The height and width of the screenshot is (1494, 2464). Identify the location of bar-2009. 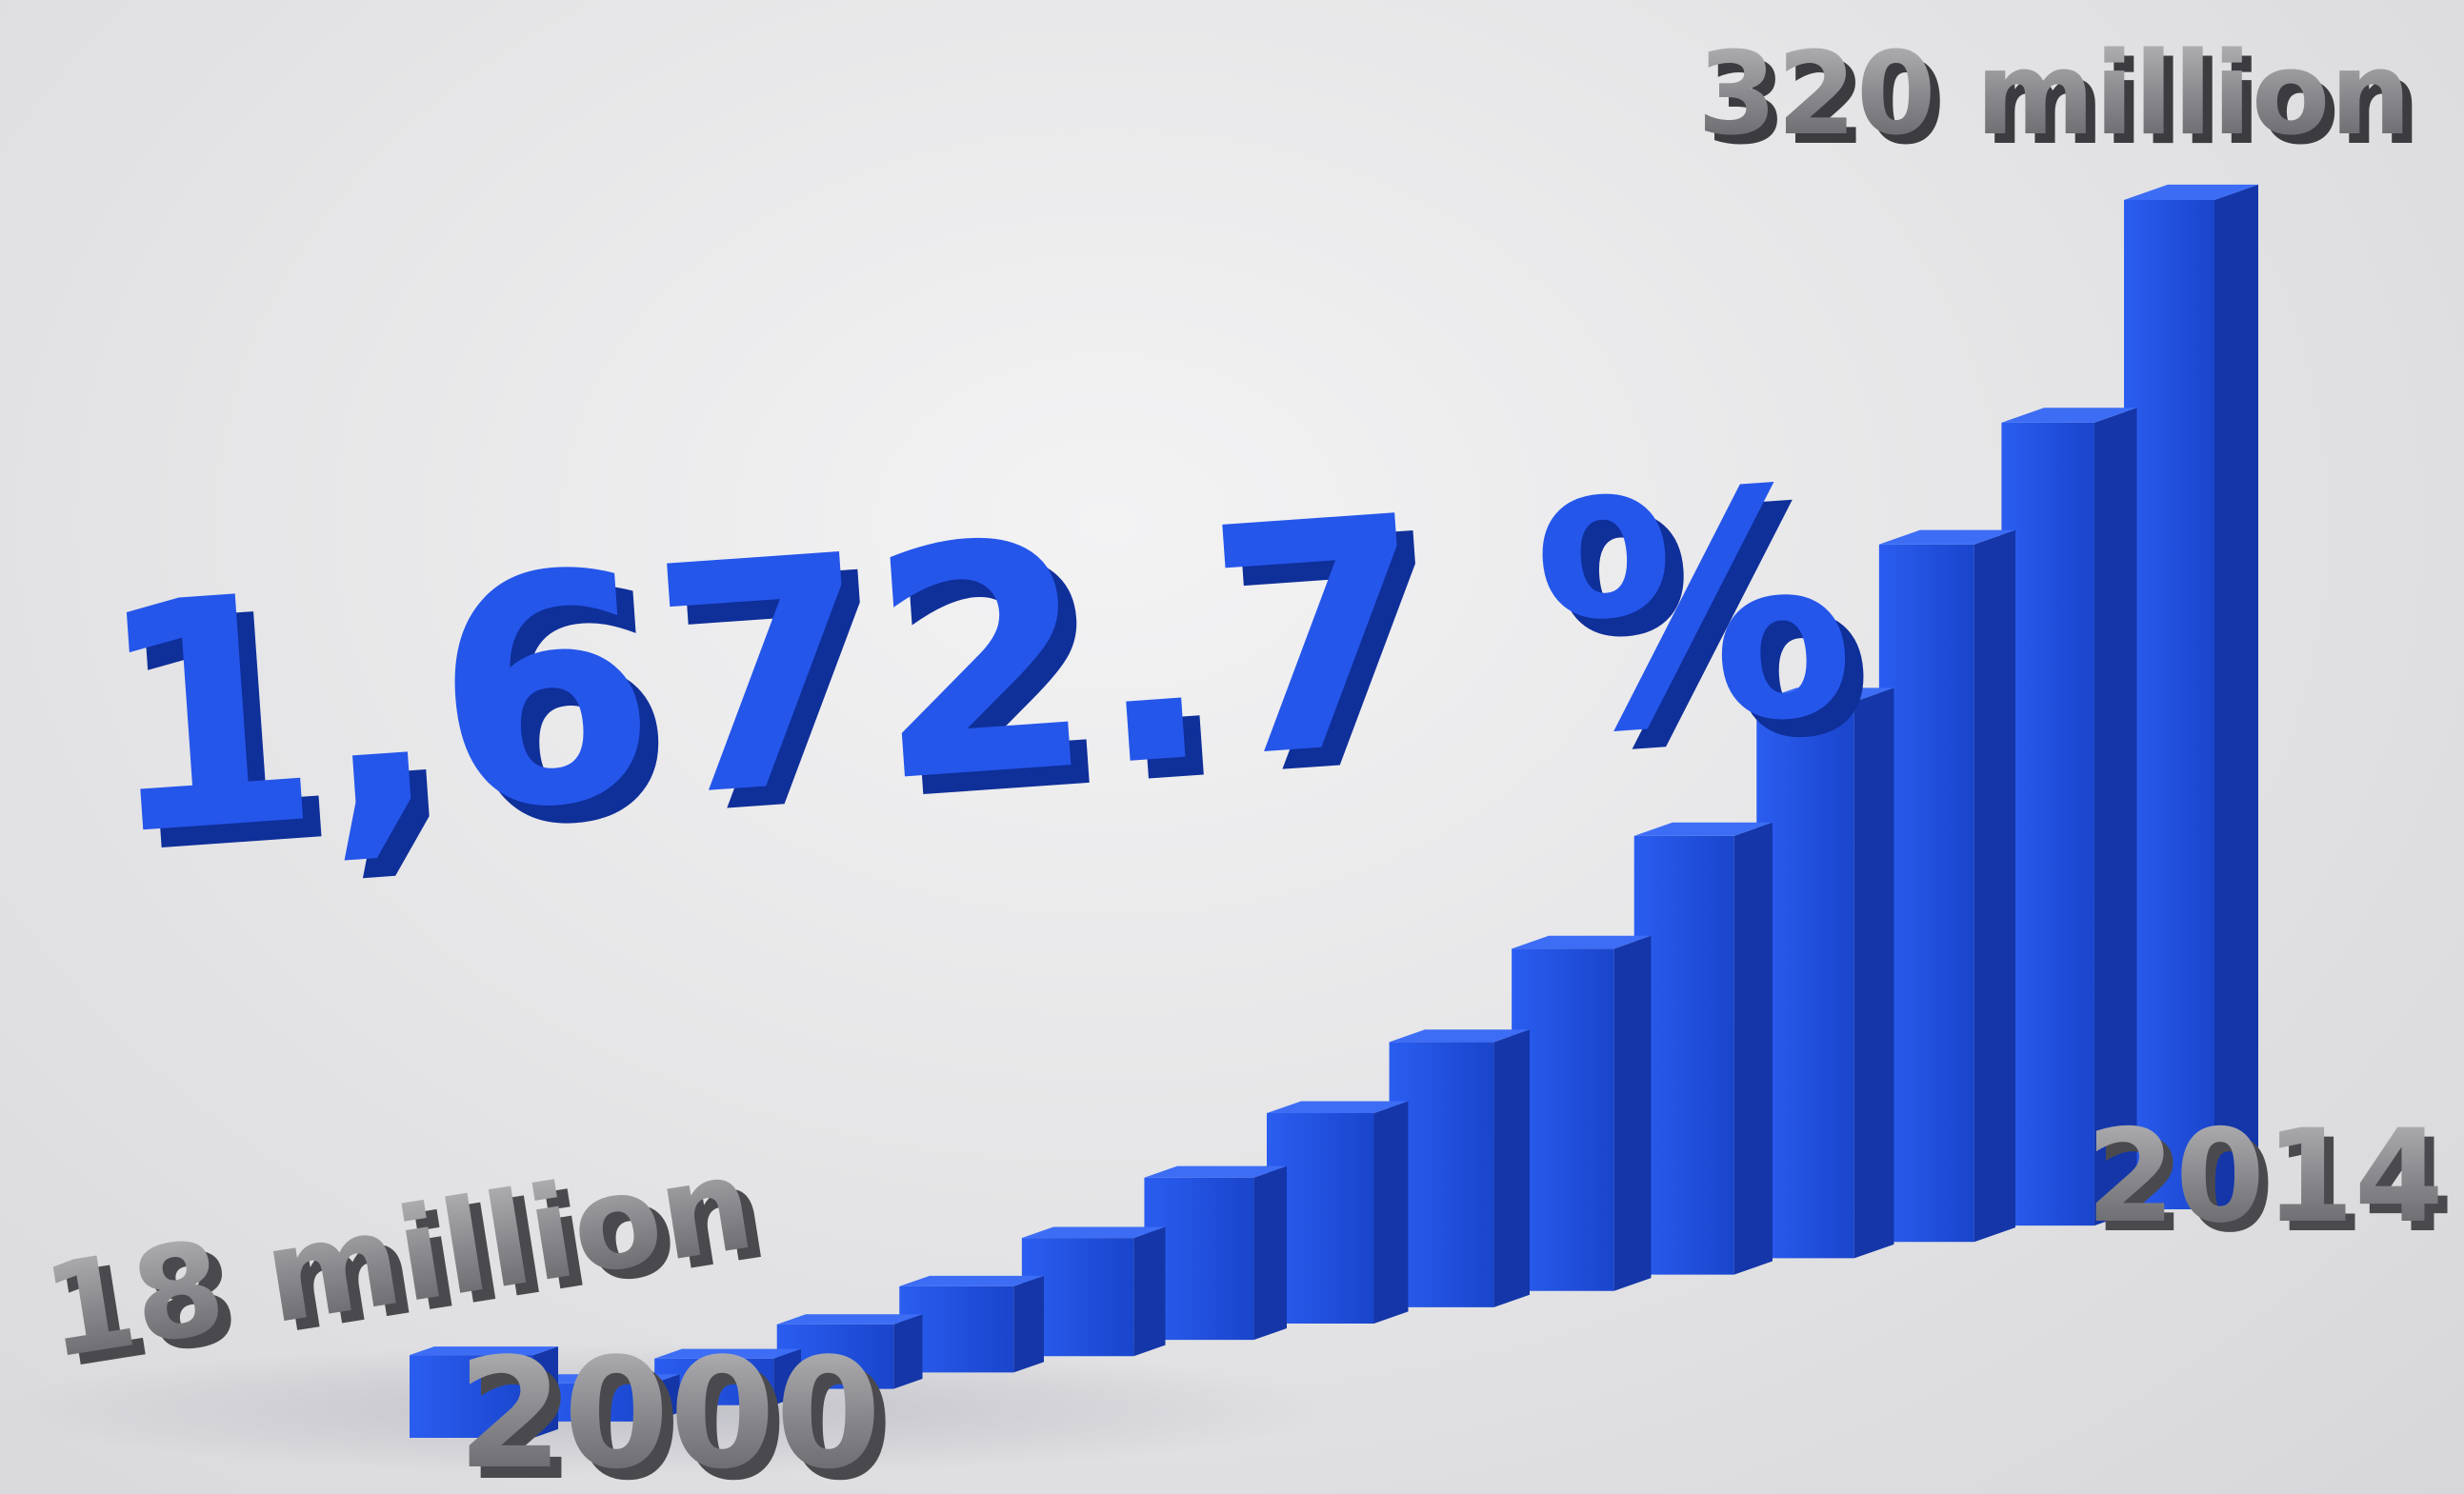
(1582, 1113).